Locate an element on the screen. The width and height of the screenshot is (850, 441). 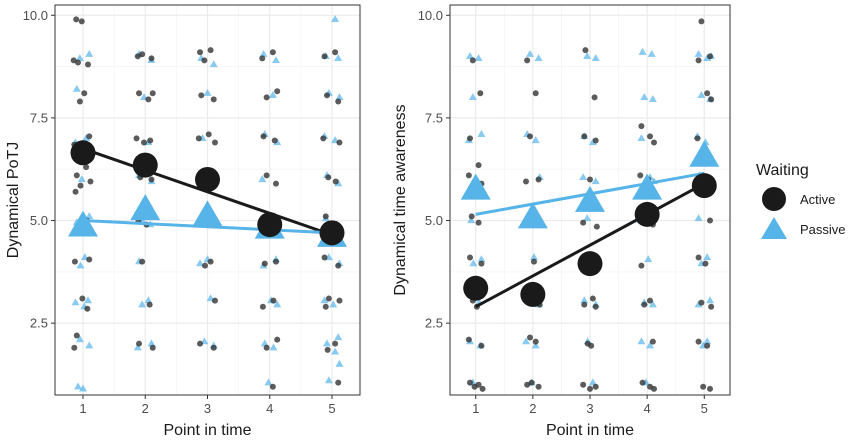
legend-active-label: Active is located at coordinates (817, 199).